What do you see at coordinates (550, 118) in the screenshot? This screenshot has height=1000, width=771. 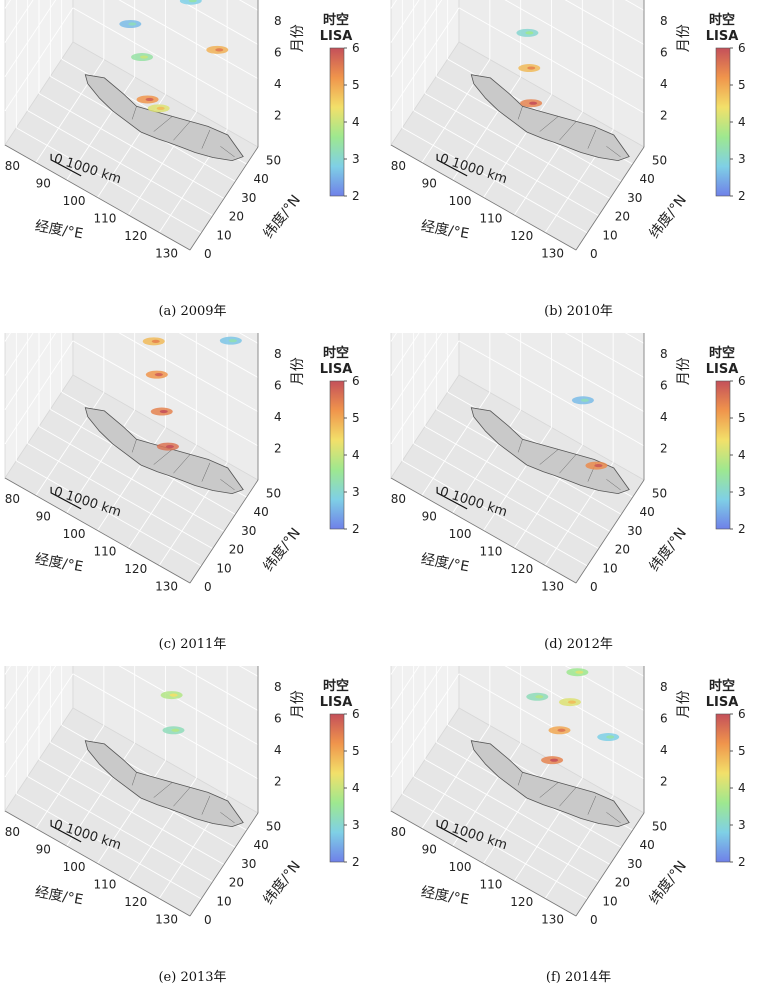 I see `region-map` at bounding box center [550, 118].